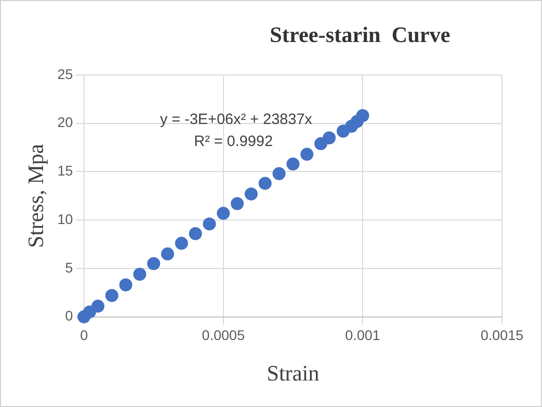  I want to click on y-tick-label: 0, so click(69, 316).